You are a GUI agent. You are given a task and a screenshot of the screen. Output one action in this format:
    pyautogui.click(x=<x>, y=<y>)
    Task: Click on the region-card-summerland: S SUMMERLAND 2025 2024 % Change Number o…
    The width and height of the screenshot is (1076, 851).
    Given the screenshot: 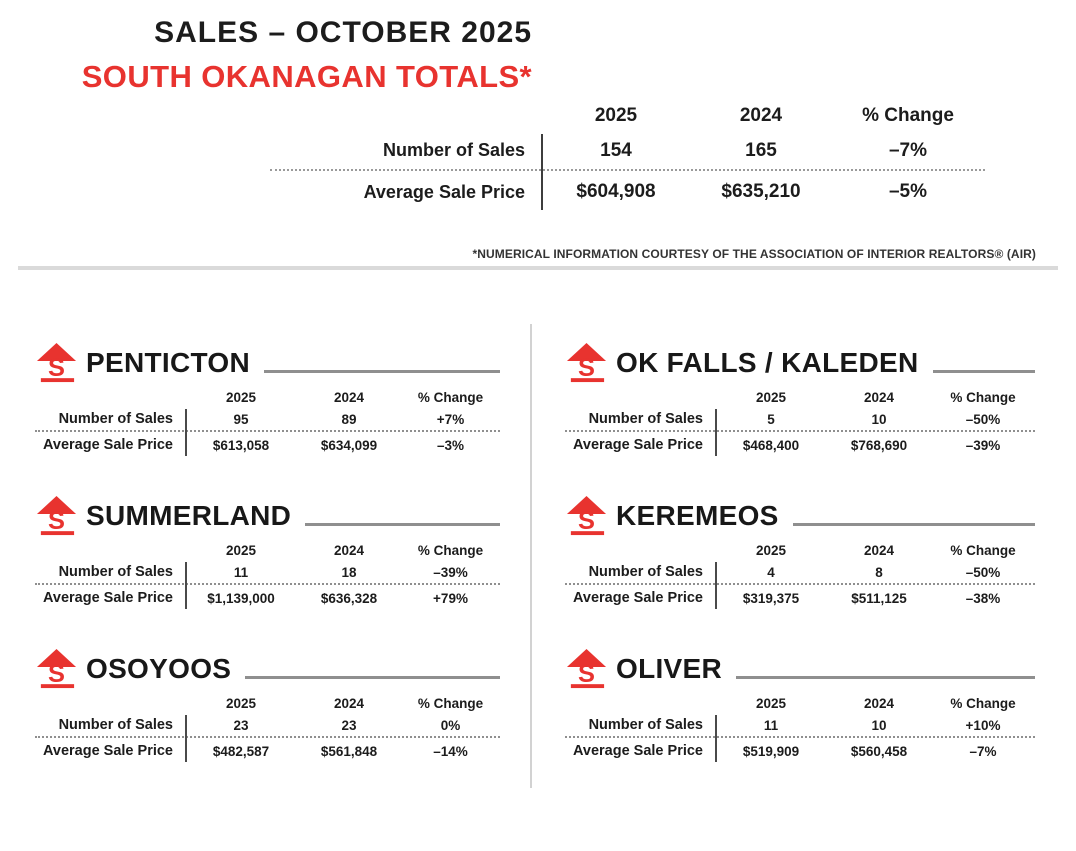 What is the action you would take?
    pyautogui.click(x=267, y=552)
    